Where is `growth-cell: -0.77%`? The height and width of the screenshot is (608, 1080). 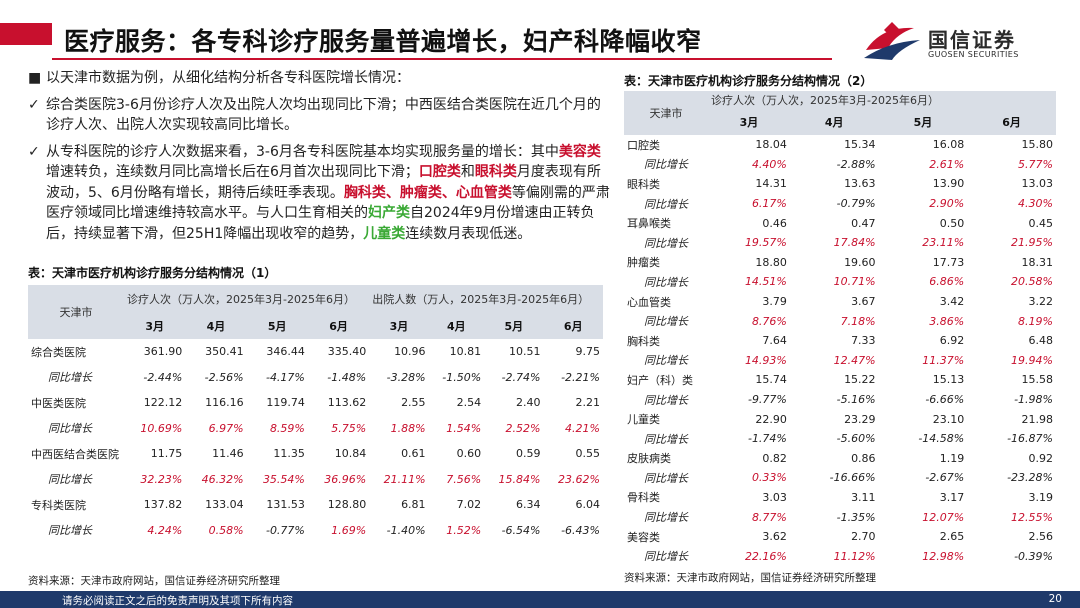 growth-cell: -0.77% is located at coordinates (285, 530).